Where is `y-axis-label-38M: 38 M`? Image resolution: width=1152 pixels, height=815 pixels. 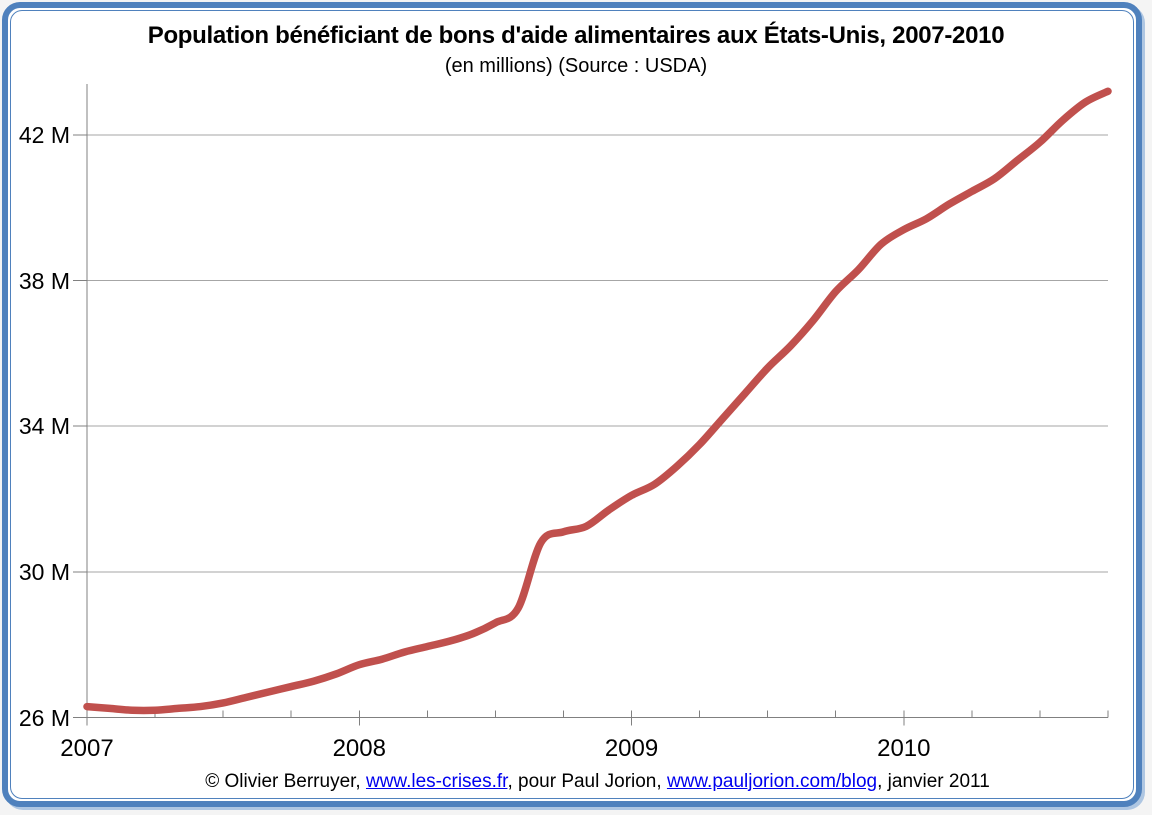 y-axis-label-38M: 38 M is located at coordinates (44, 280).